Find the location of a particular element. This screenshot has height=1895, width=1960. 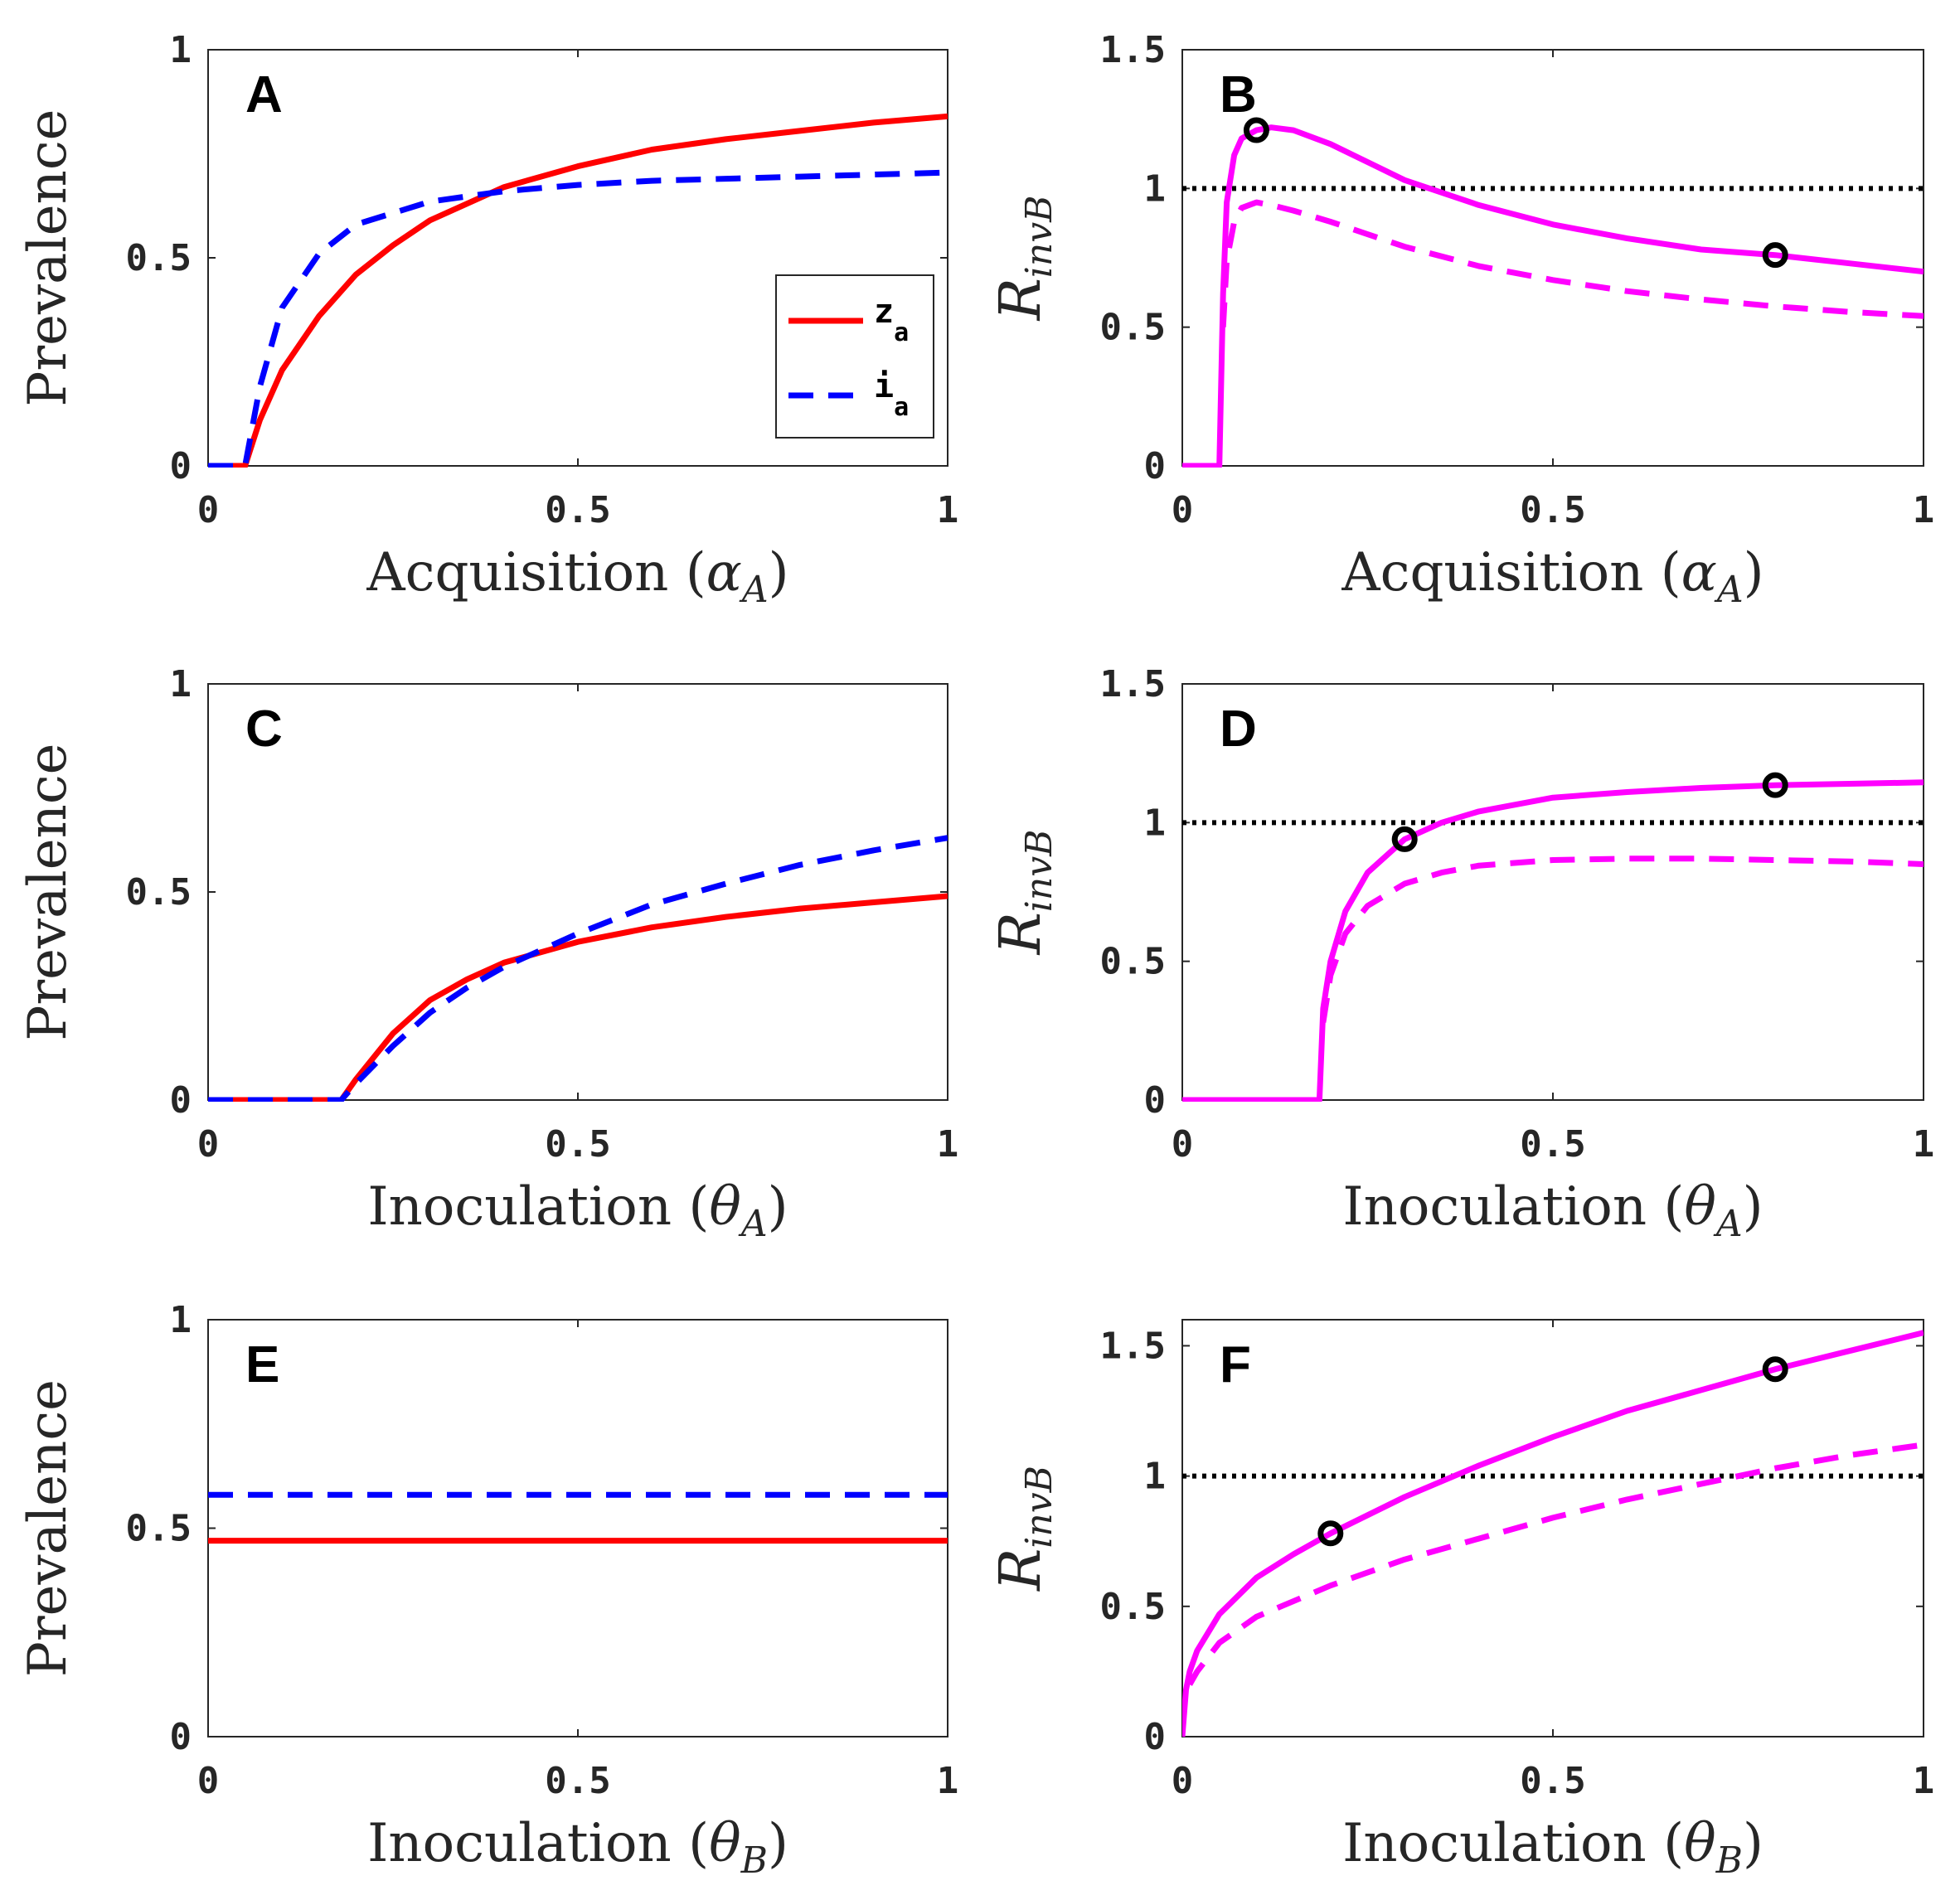

panel-c: 0 0.5 1 0 0.5 1 Inoculation (θA) Prevalence C is located at coordinates (488, 954).